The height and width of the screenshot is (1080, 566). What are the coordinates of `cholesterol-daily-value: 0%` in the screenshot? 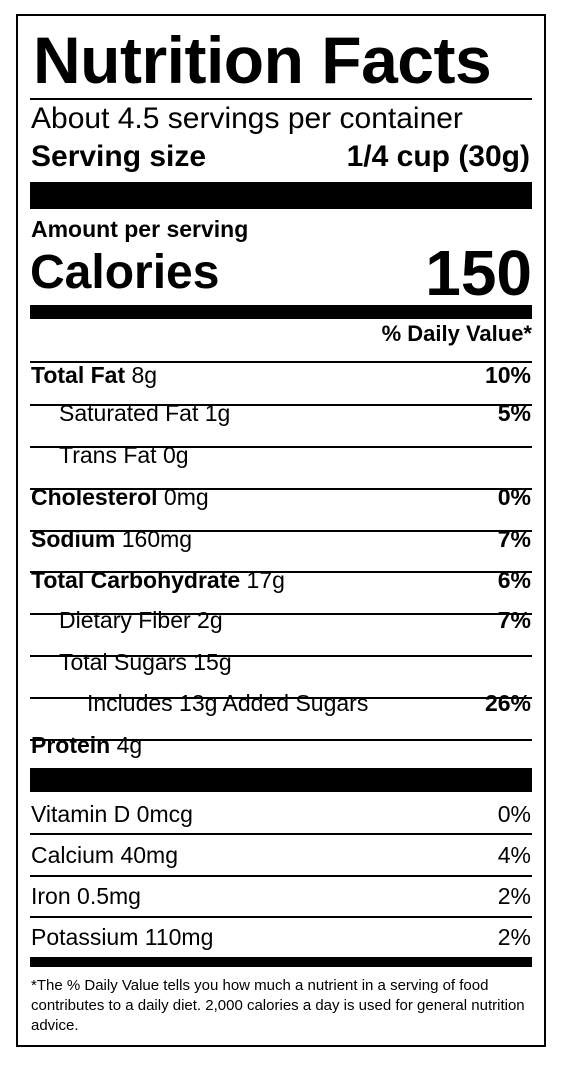 It's located at (514, 497).